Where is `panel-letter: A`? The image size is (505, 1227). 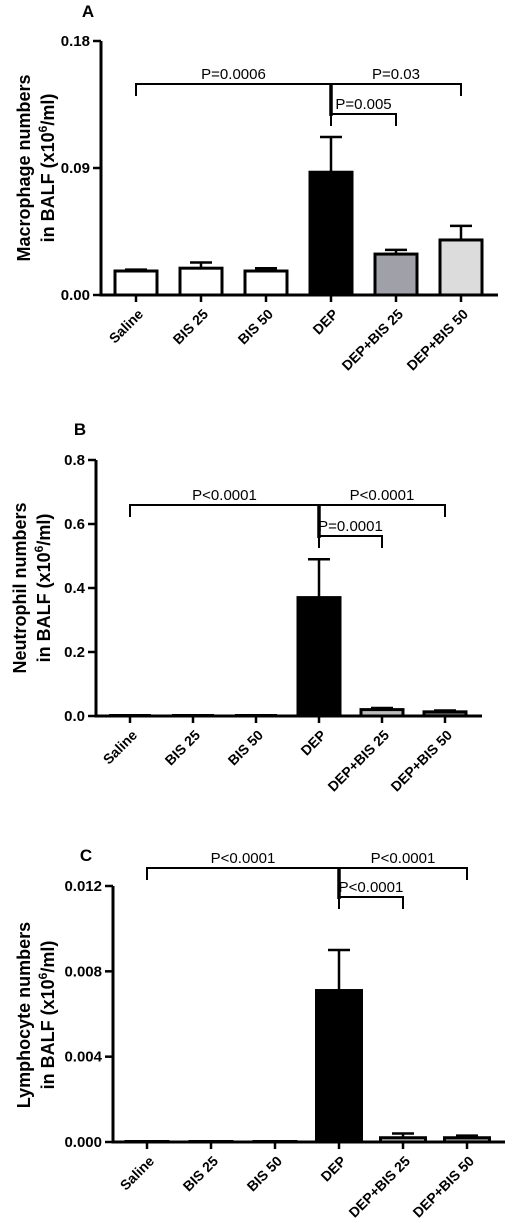
panel-letter: A is located at coordinates (88, 11).